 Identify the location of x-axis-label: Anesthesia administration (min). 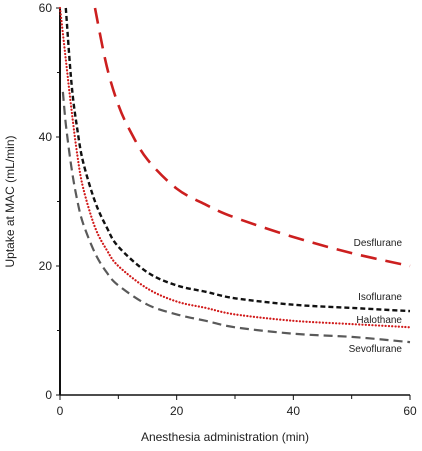
(225, 437).